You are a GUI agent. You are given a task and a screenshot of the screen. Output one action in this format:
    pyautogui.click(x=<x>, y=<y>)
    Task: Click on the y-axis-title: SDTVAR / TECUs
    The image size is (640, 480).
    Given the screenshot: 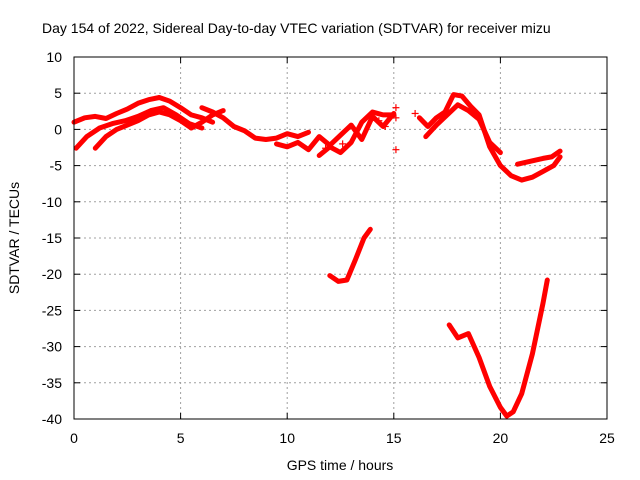 What is the action you would take?
    pyautogui.click(x=14, y=238)
    